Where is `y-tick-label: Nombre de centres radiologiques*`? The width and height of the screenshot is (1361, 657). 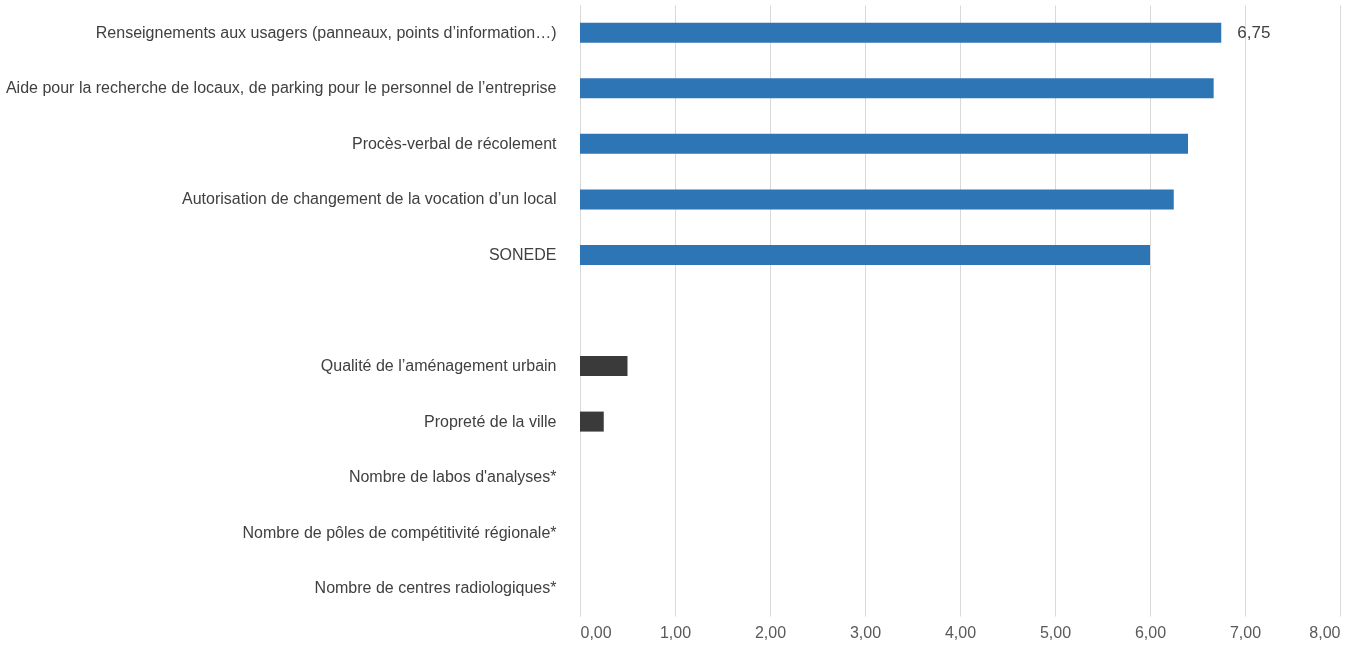
y-tick-label: Nombre de centres radiologiques* is located at coordinates (435, 588).